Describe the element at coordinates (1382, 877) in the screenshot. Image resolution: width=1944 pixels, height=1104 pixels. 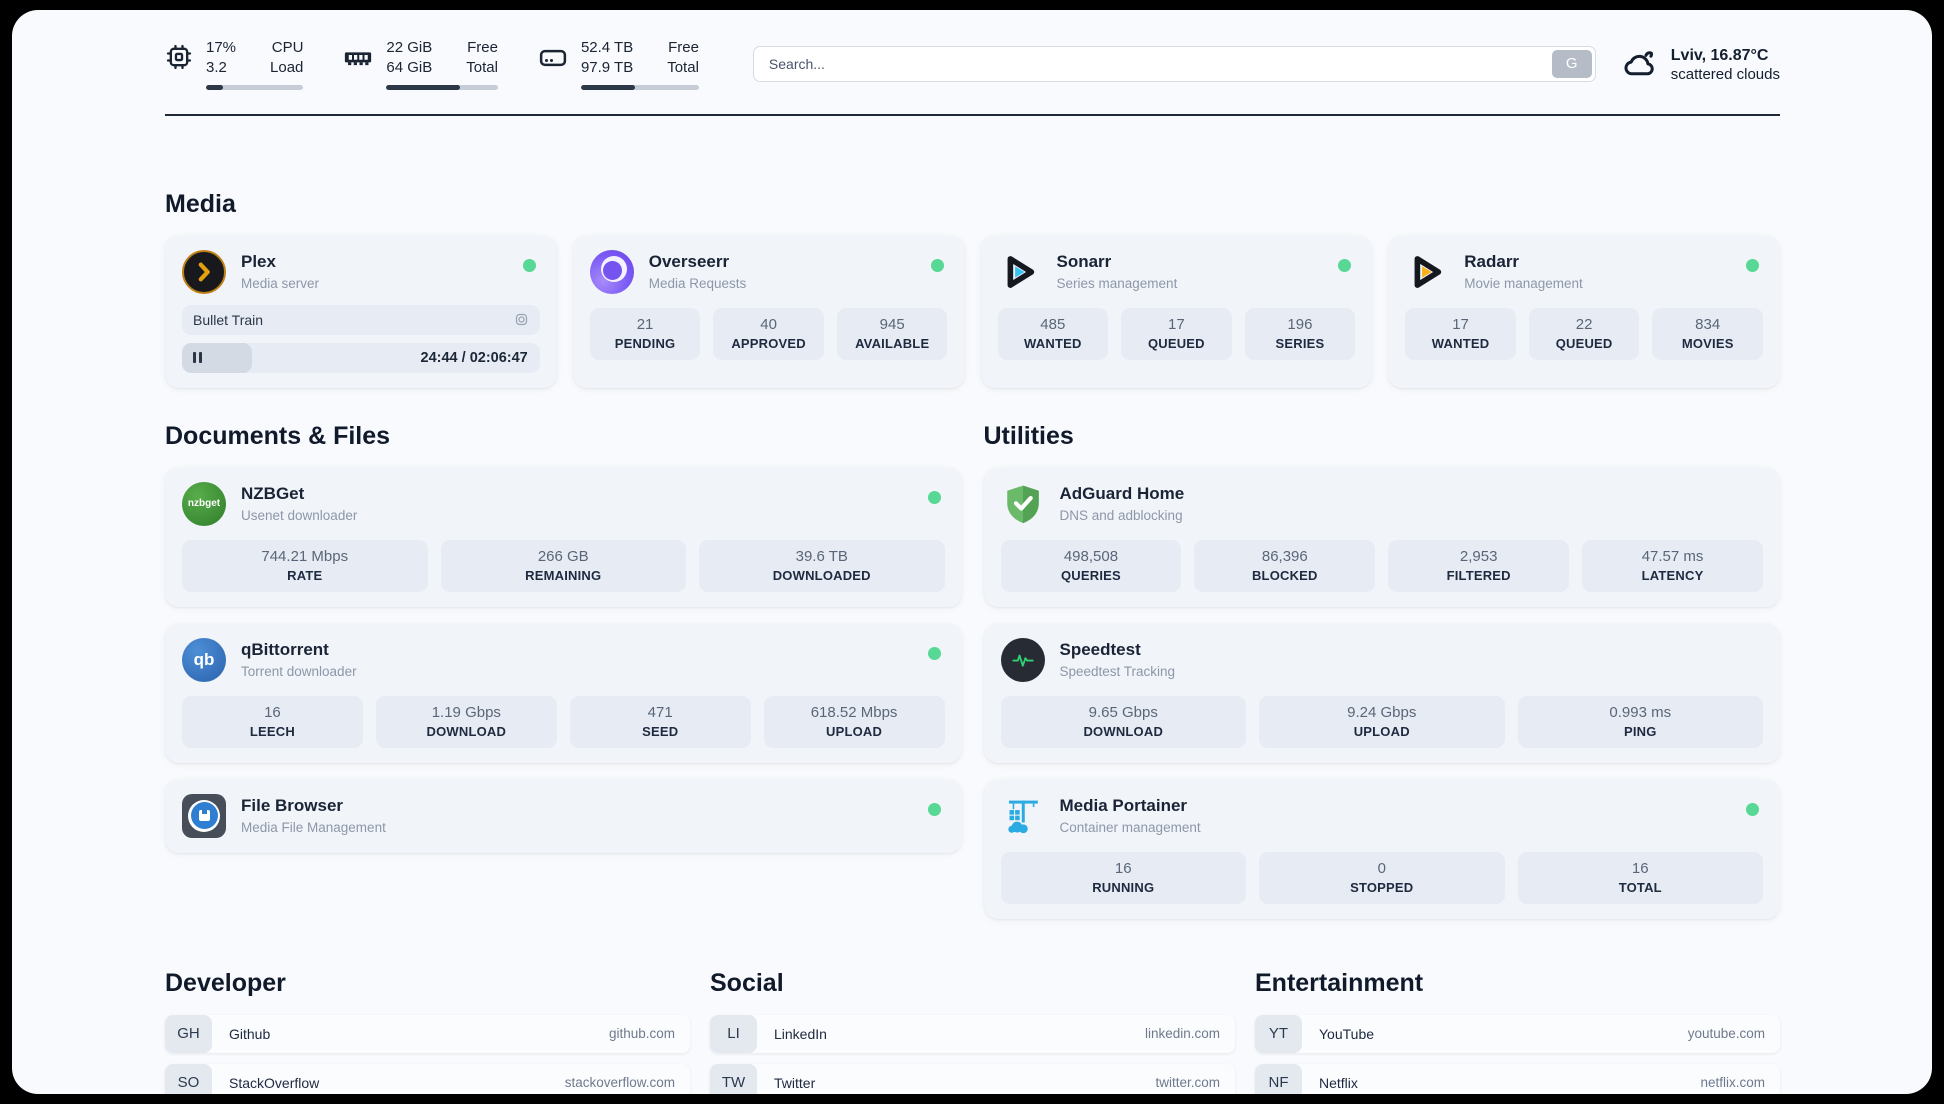
I see `stat-stopped: 0 STOPPED` at that location.